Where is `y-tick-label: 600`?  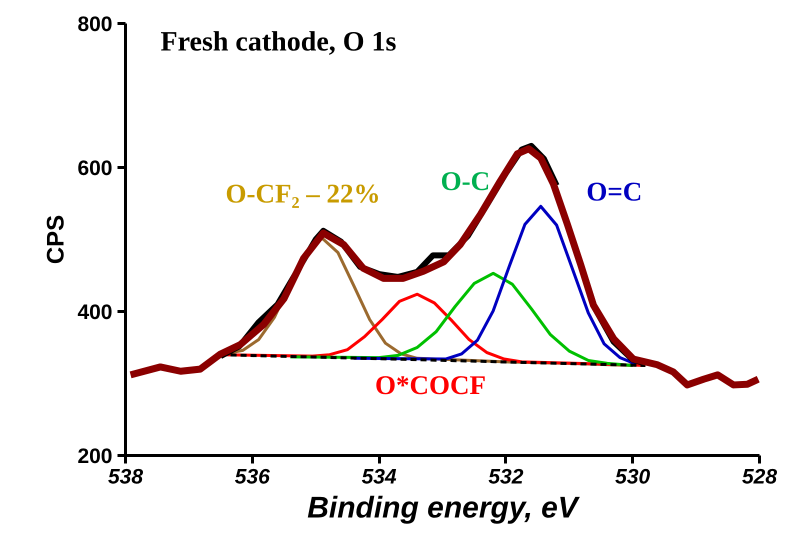
y-tick-label: 600 is located at coordinates (95, 168).